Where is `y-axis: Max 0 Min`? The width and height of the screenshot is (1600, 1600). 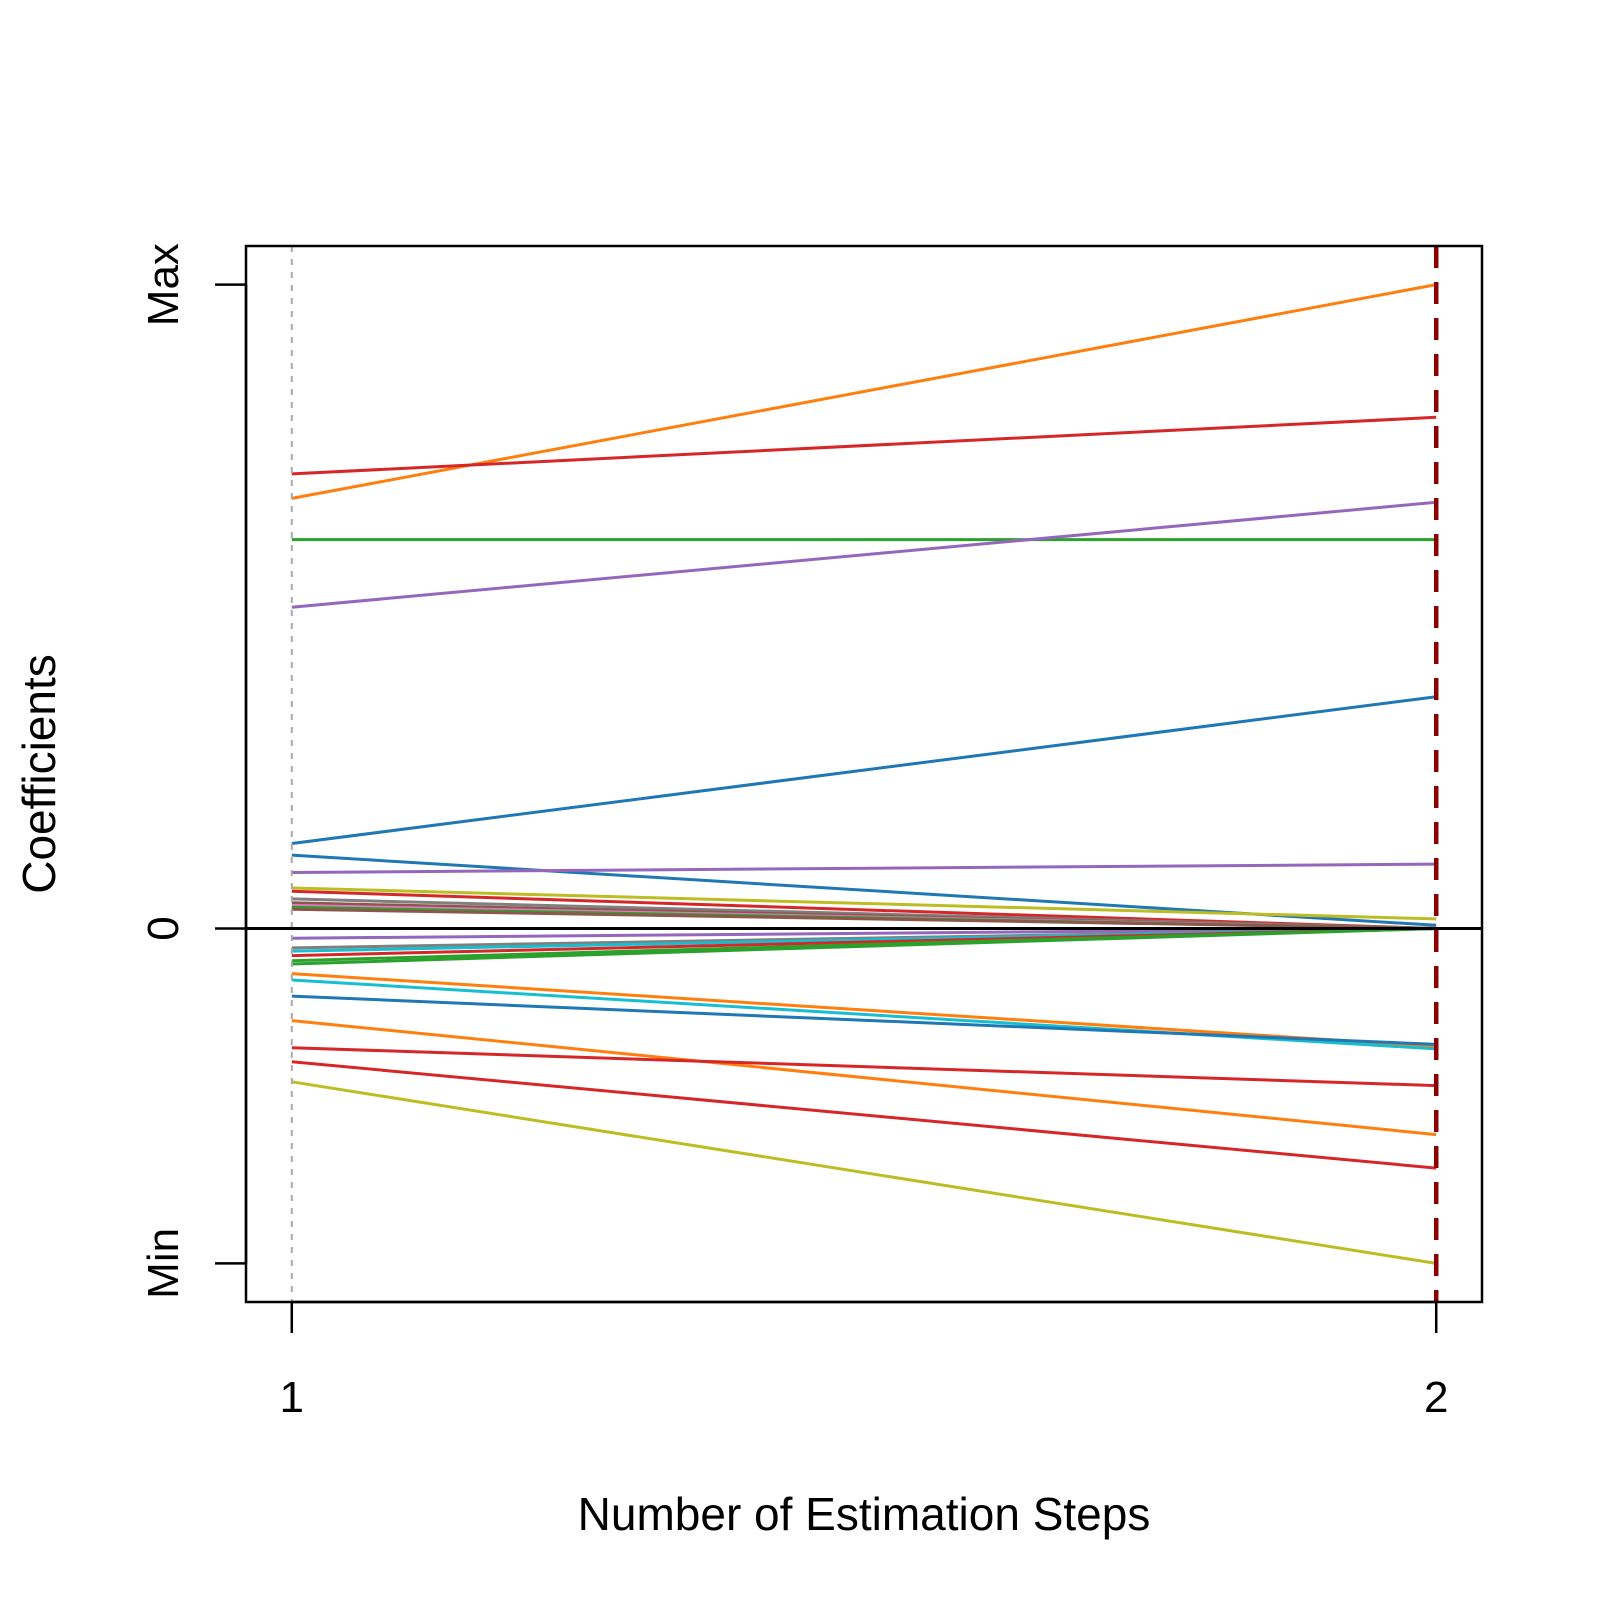 y-axis: Max 0 Min is located at coordinates (193, 771).